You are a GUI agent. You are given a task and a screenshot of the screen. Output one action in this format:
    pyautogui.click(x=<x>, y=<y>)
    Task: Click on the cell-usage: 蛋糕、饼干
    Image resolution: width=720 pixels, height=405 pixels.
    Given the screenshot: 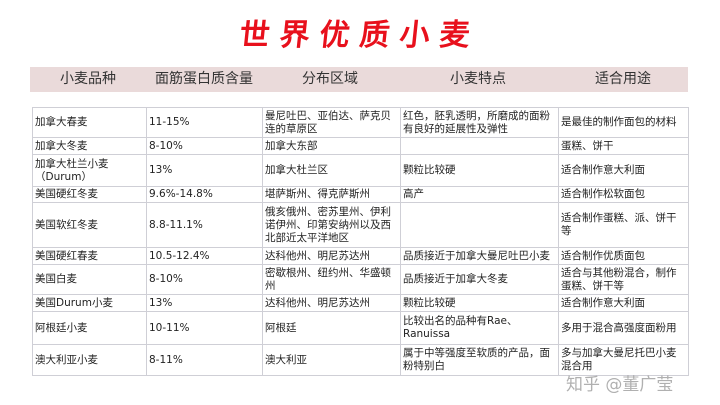 What is the action you would take?
    pyautogui.click(x=623, y=146)
    